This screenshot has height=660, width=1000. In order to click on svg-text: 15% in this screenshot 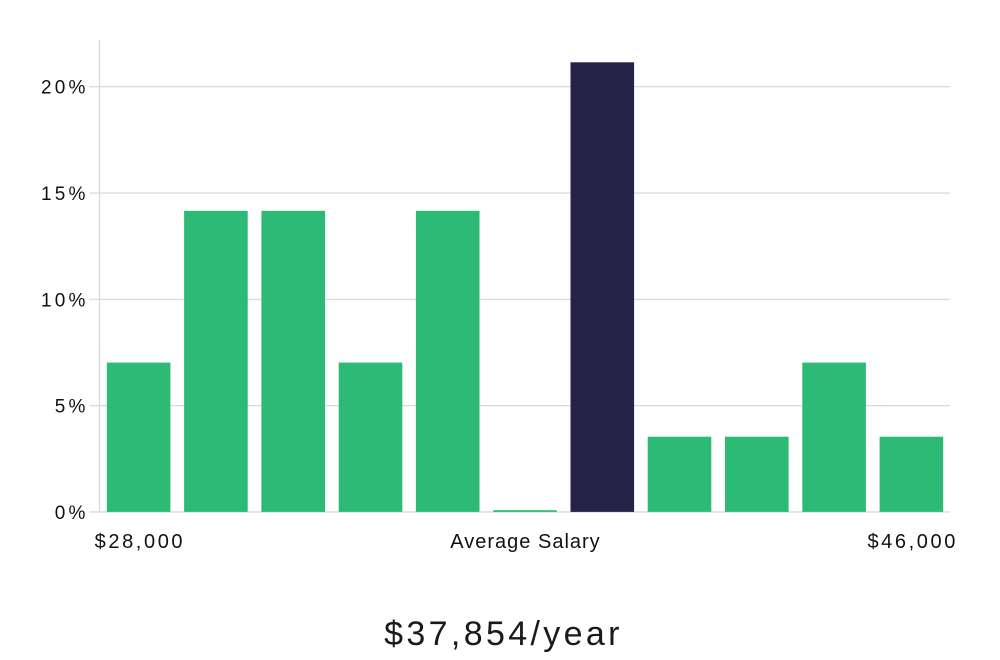, I will do `click(65, 194)`.